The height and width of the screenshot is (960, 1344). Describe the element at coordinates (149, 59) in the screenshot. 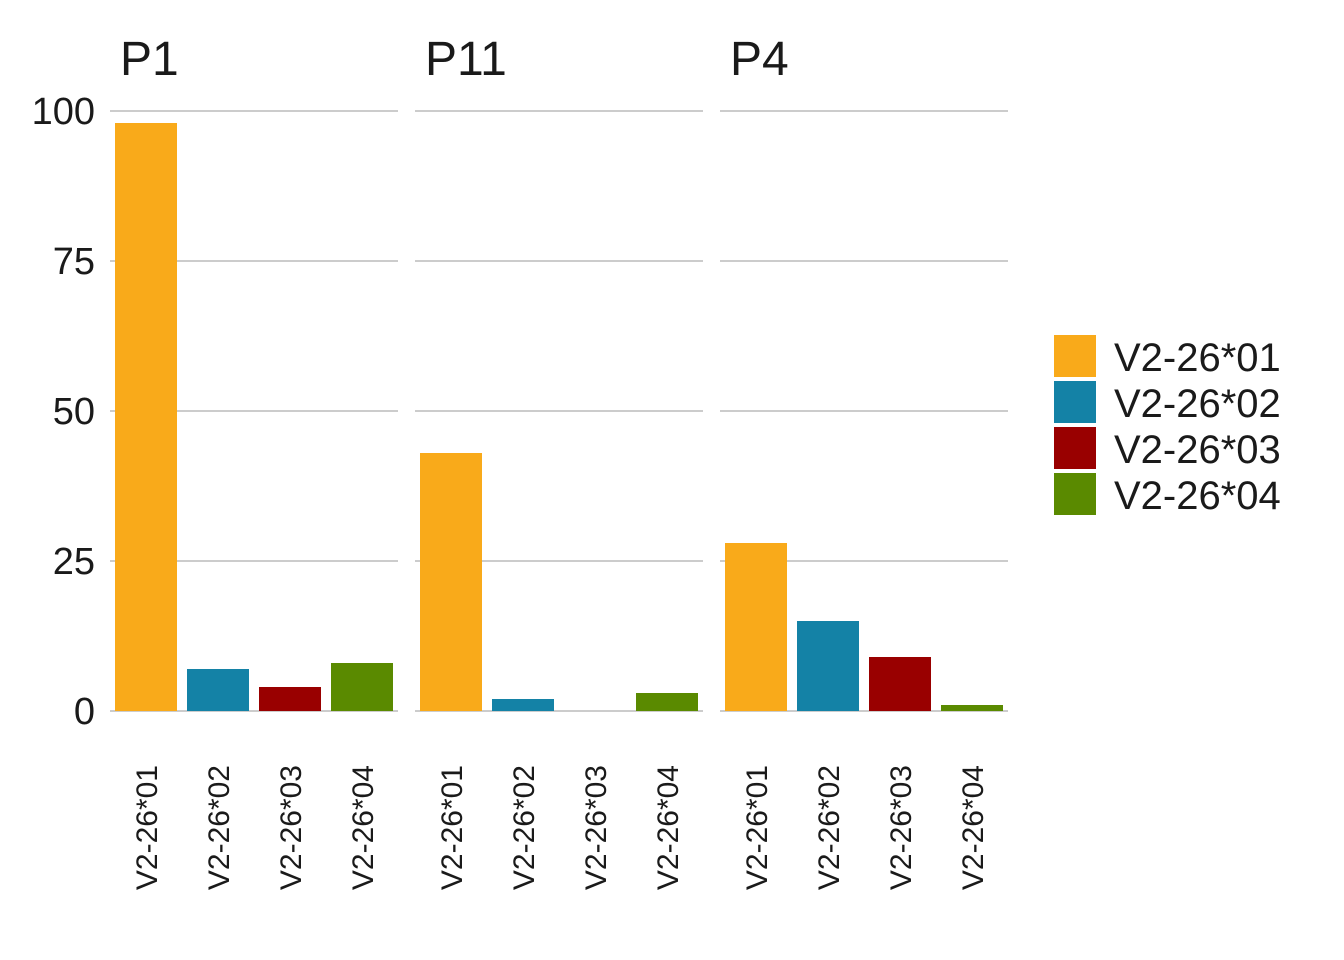

I see `panel-title: P1` at that location.